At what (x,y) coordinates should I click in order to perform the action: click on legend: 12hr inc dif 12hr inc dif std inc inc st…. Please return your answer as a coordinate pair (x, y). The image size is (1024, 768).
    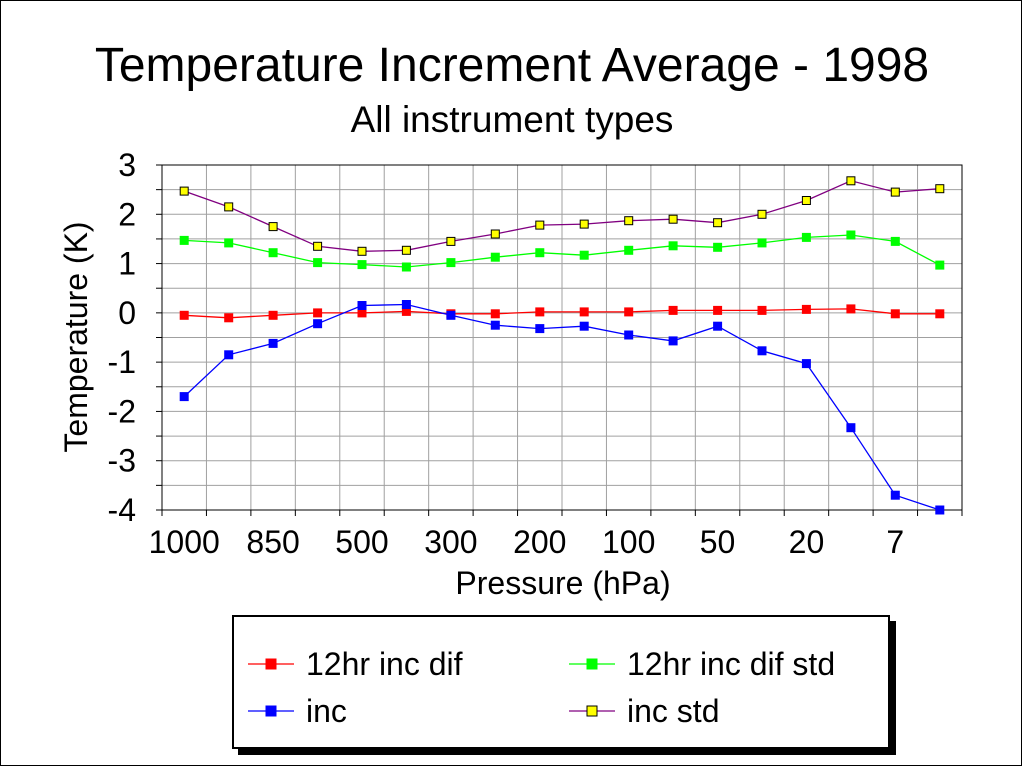
    Looking at the image, I should click on (561, 682).